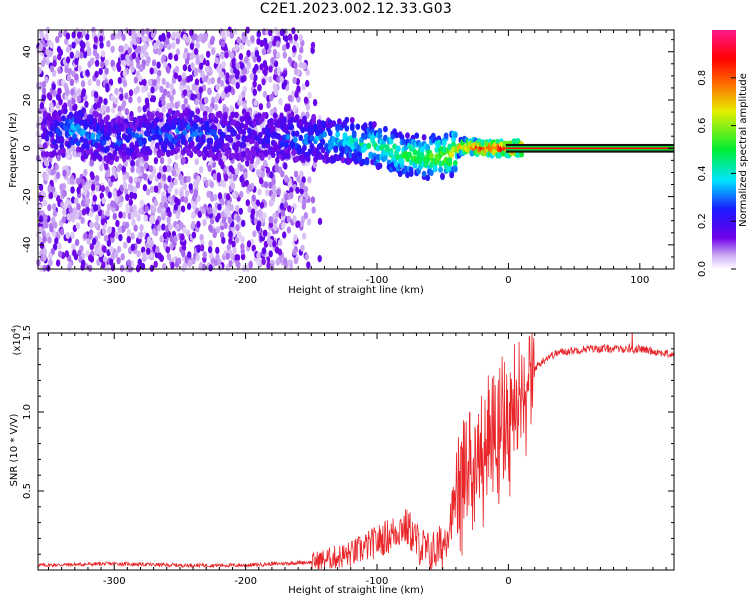 The image size is (750, 600). I want to click on spectrogram-x-axis-title: Height of straight line (km), so click(356, 290).